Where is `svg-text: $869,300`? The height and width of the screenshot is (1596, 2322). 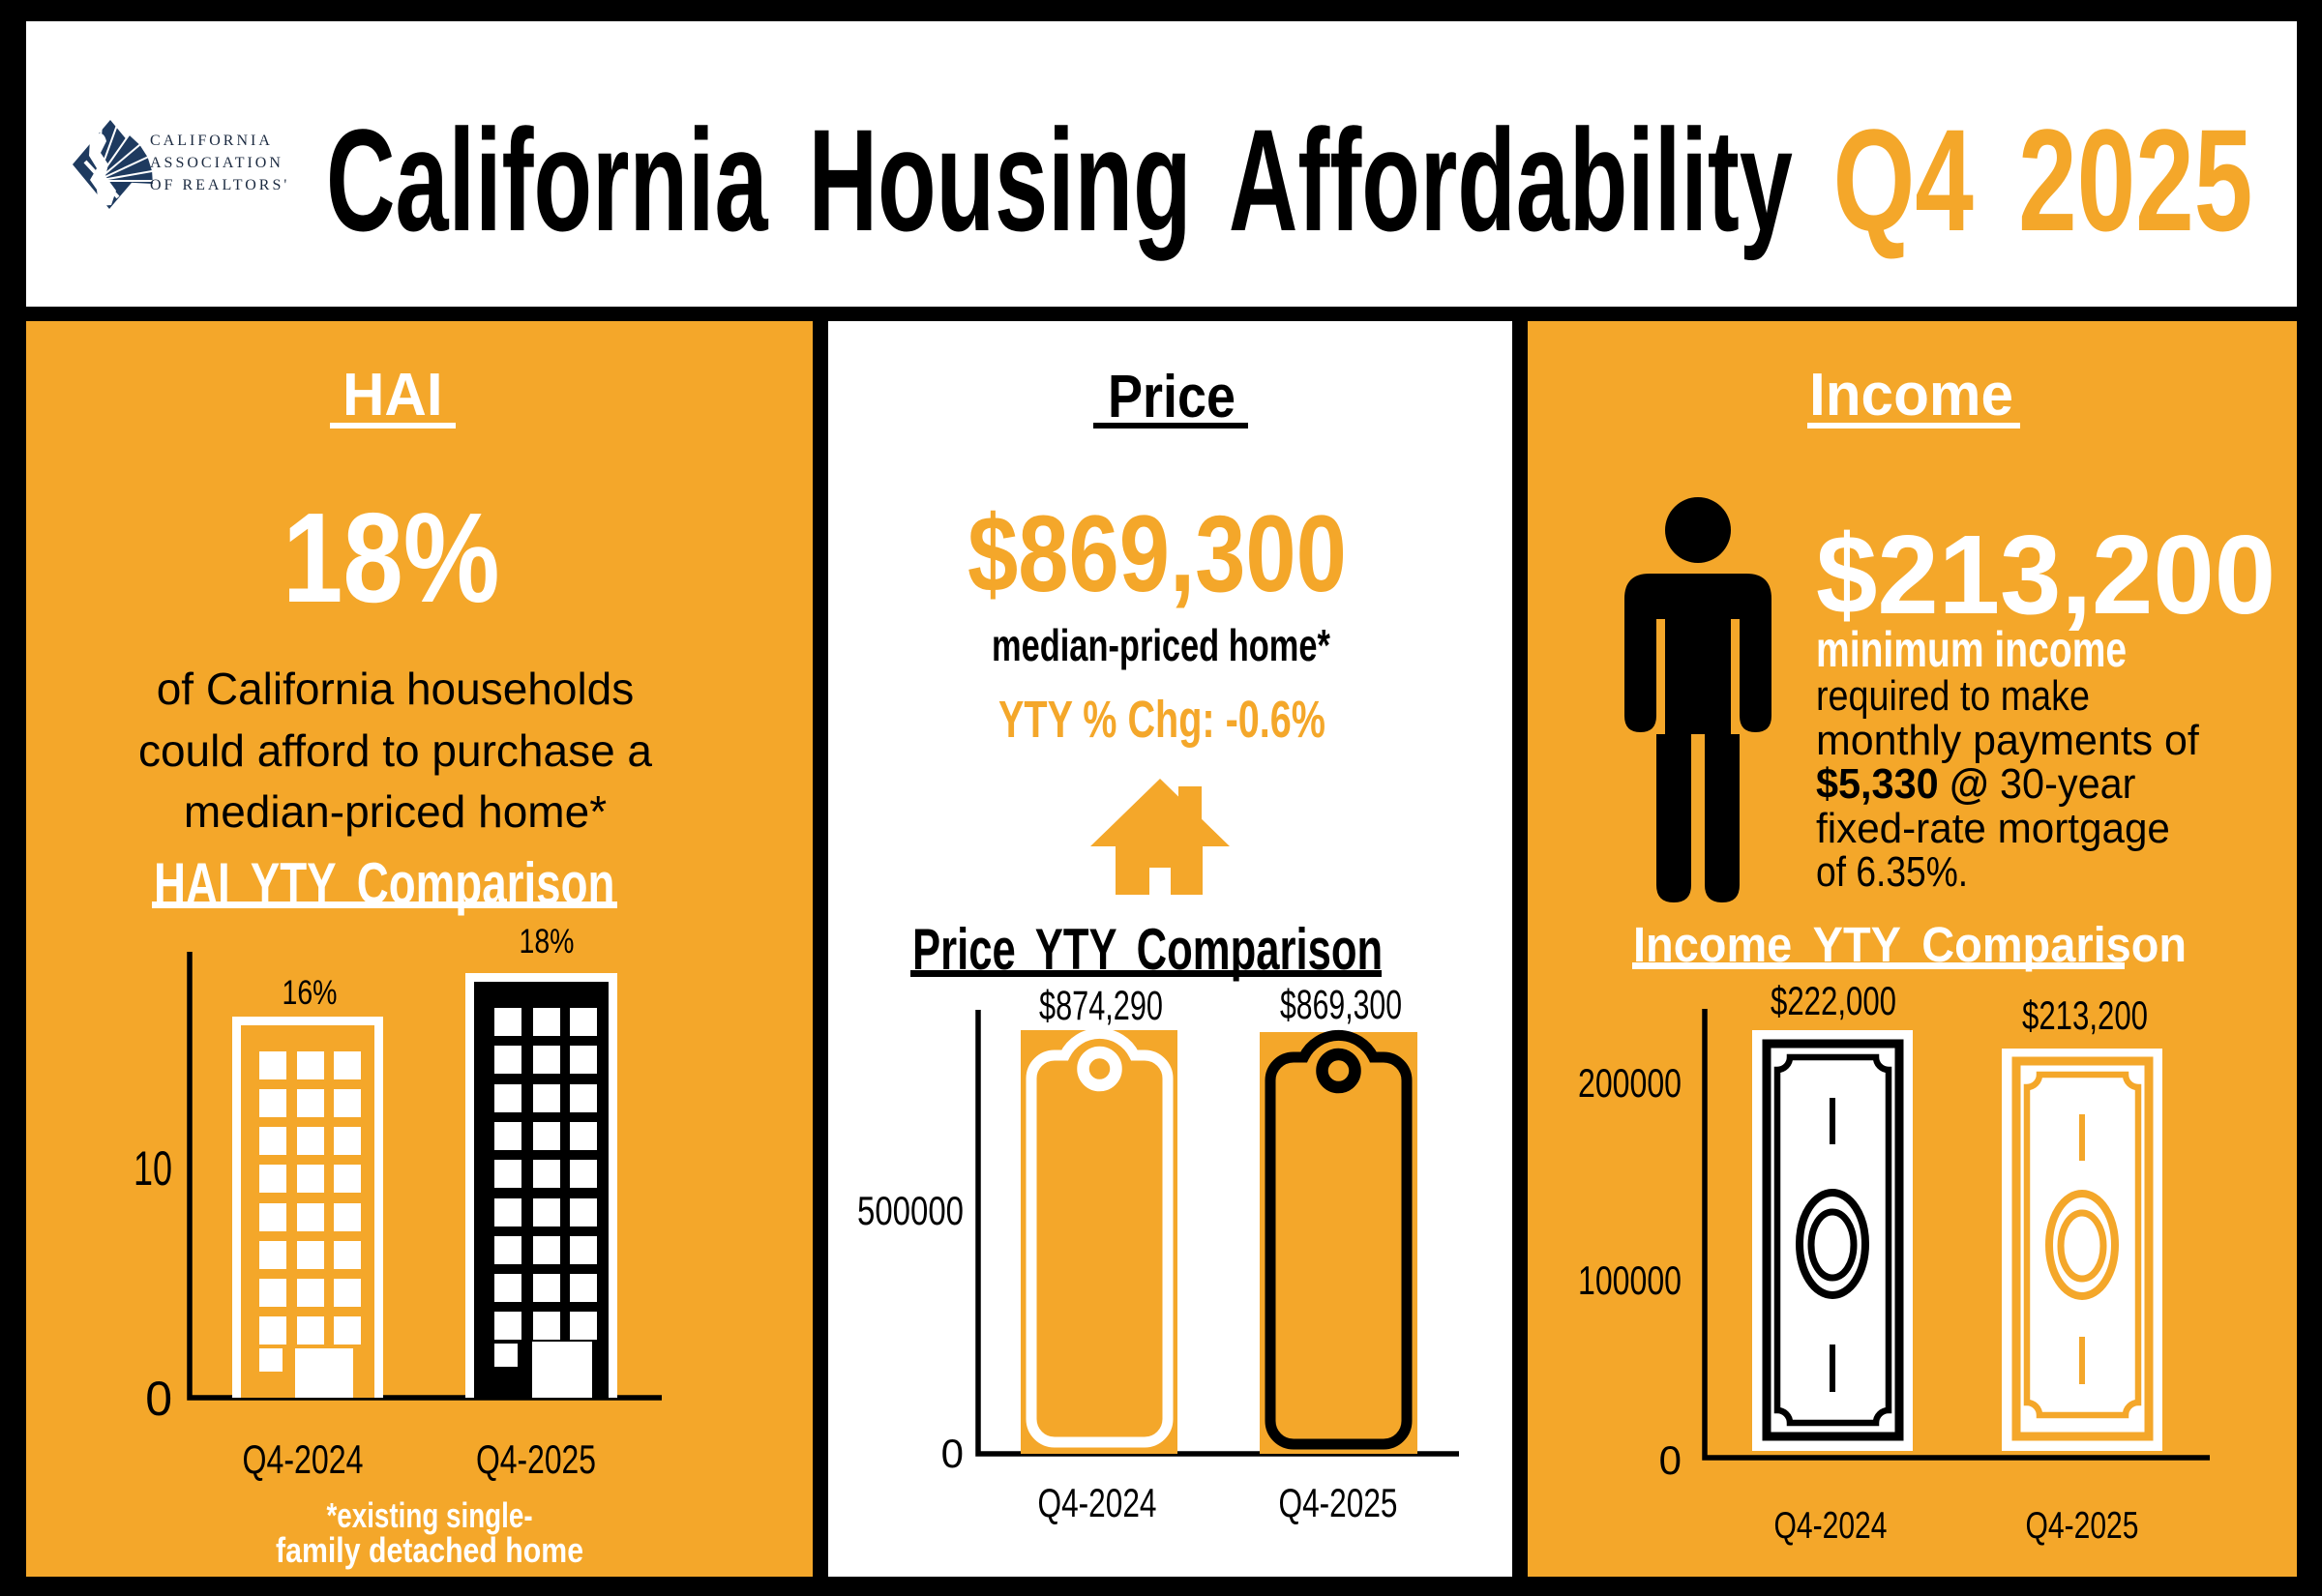 svg-text: $869,300 is located at coordinates (1341, 1005).